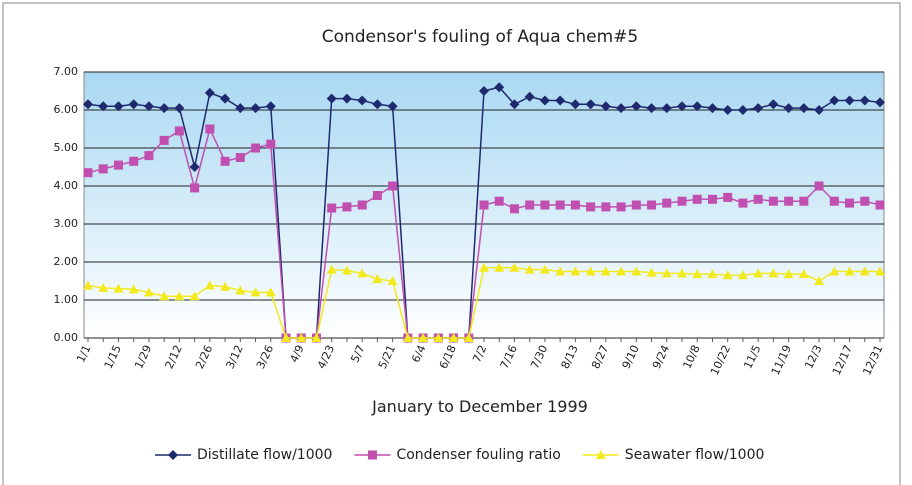  What do you see at coordinates (296, 354) in the screenshot?
I see `x-tick-label: 4/9` at bounding box center [296, 354].